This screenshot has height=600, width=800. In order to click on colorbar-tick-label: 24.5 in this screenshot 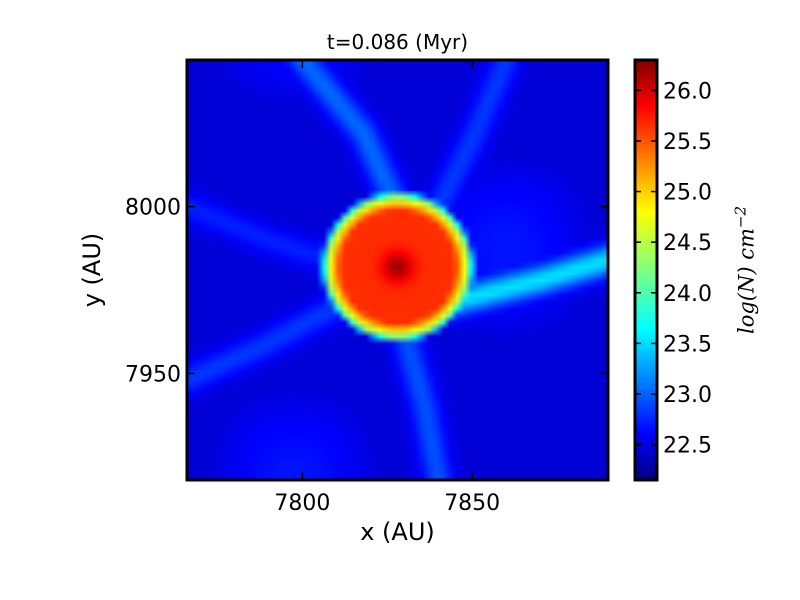, I will do `click(687, 243)`.